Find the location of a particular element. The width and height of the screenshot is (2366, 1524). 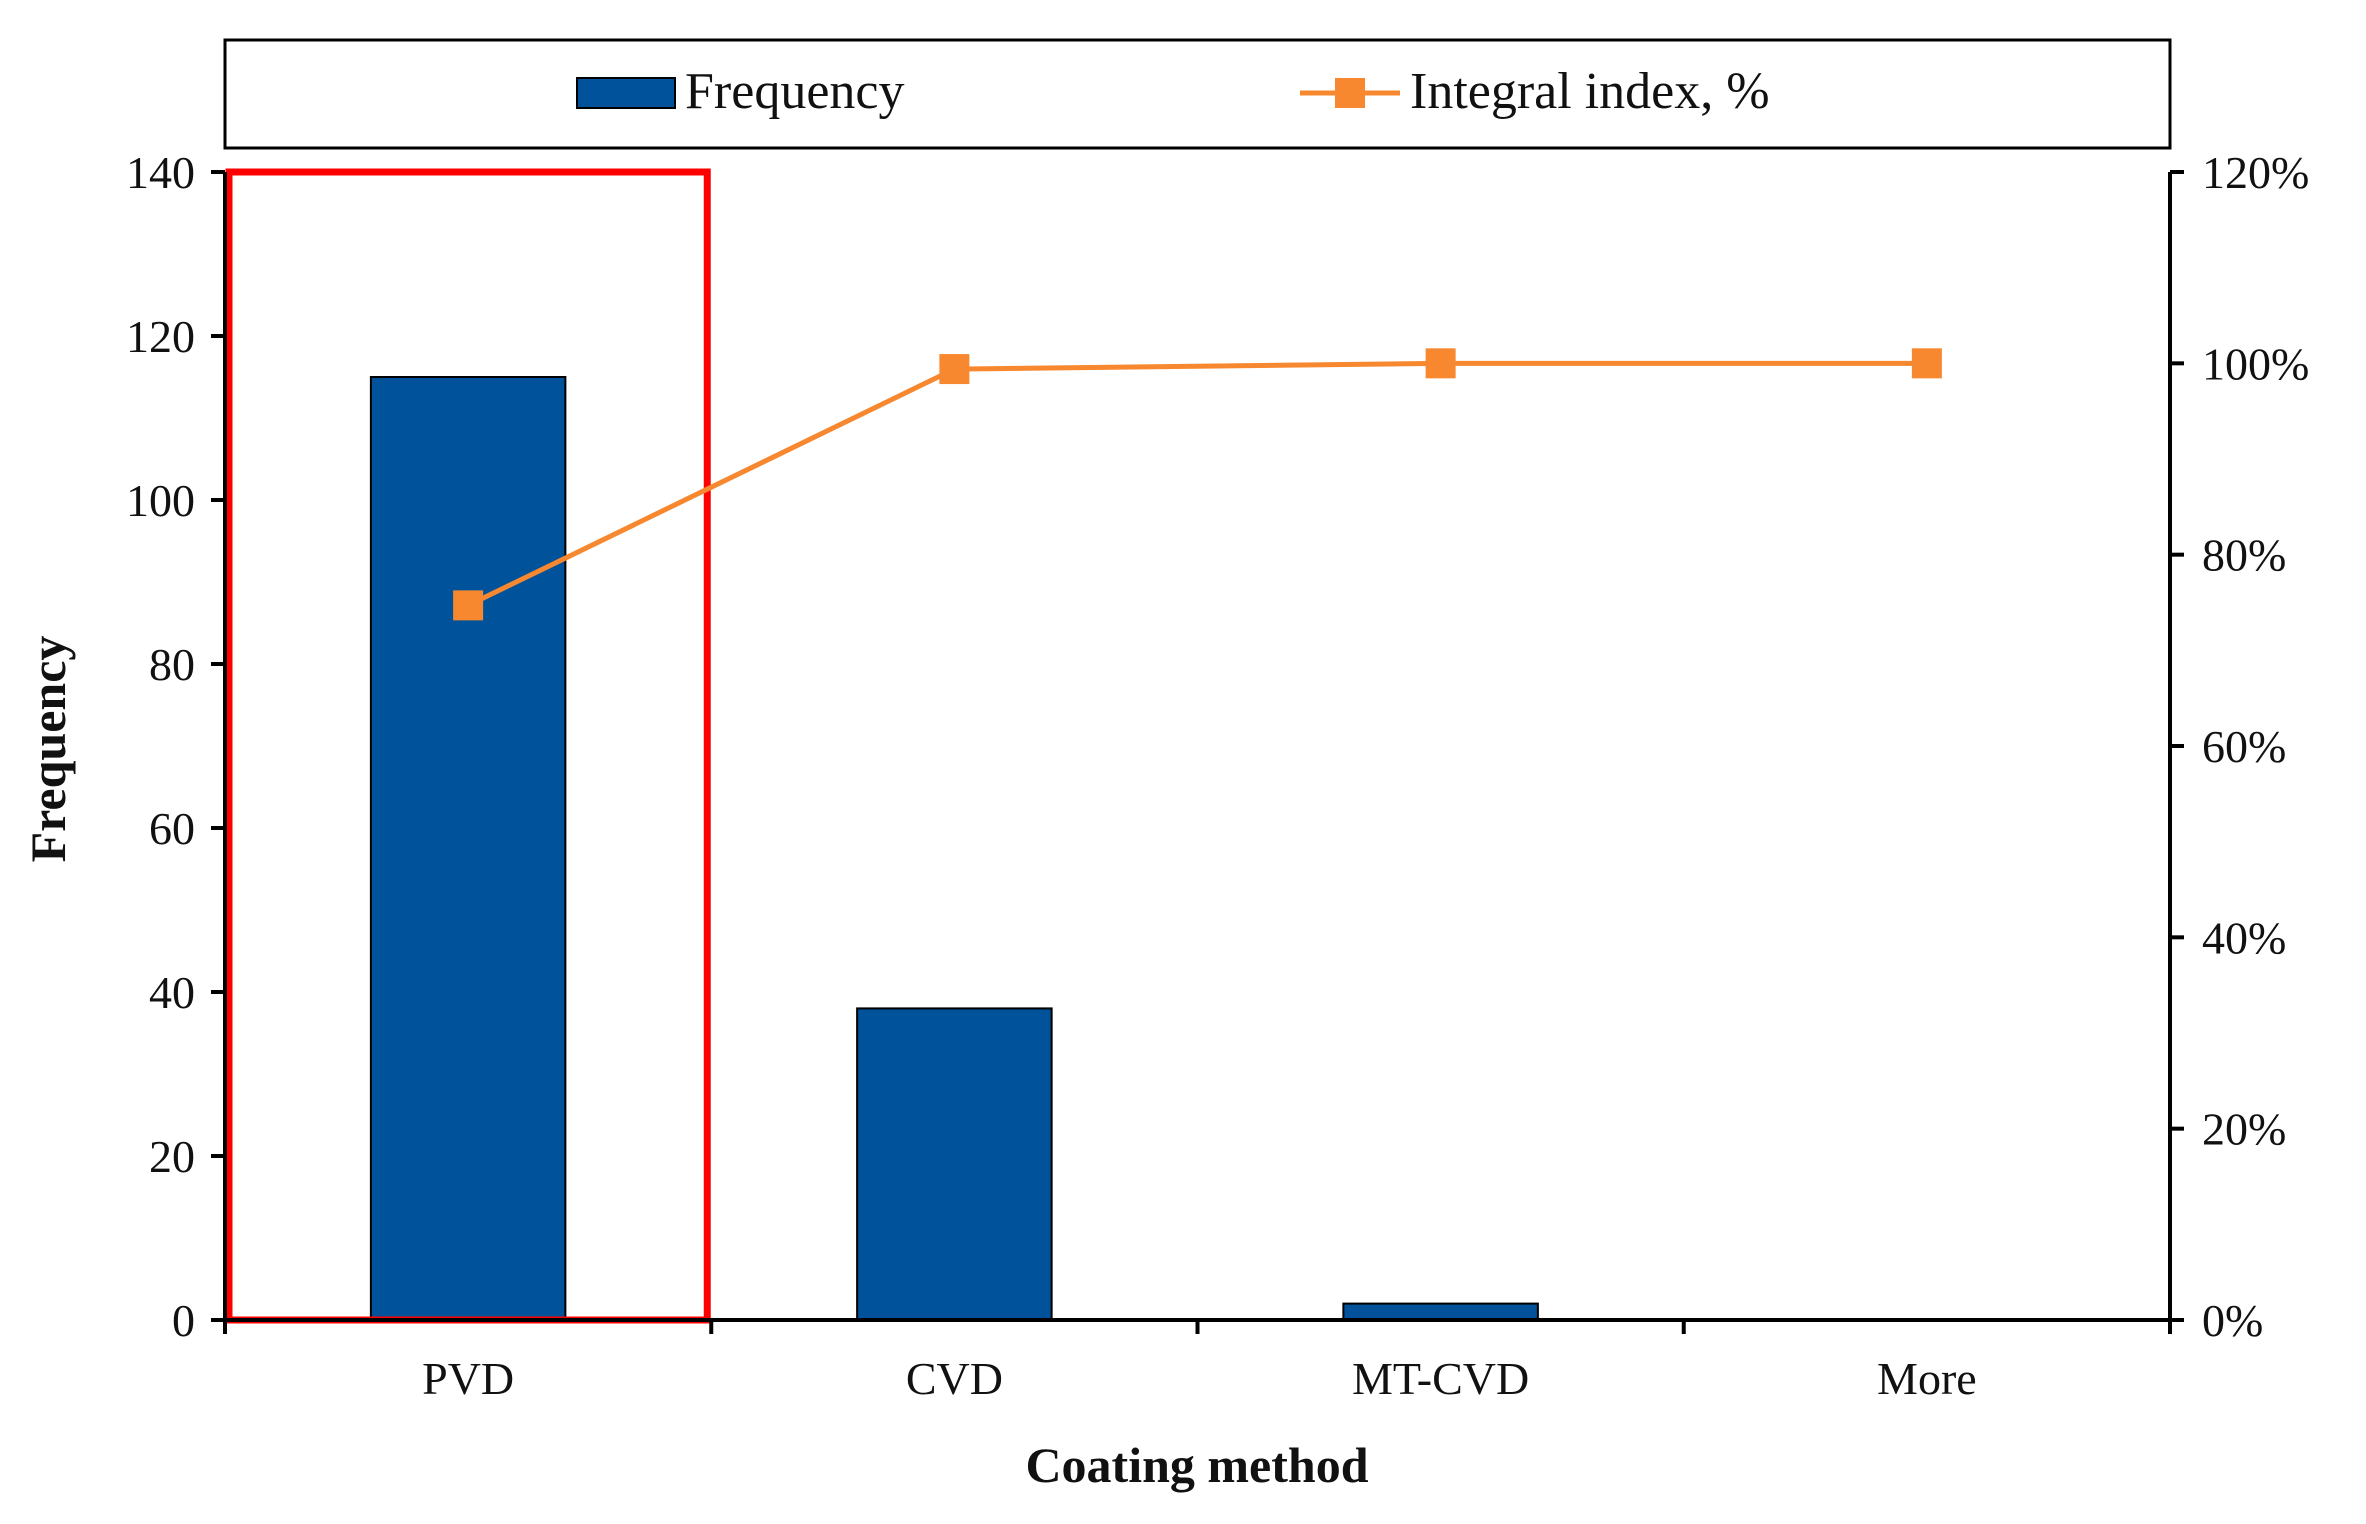

legend-box is located at coordinates (1197, 94).